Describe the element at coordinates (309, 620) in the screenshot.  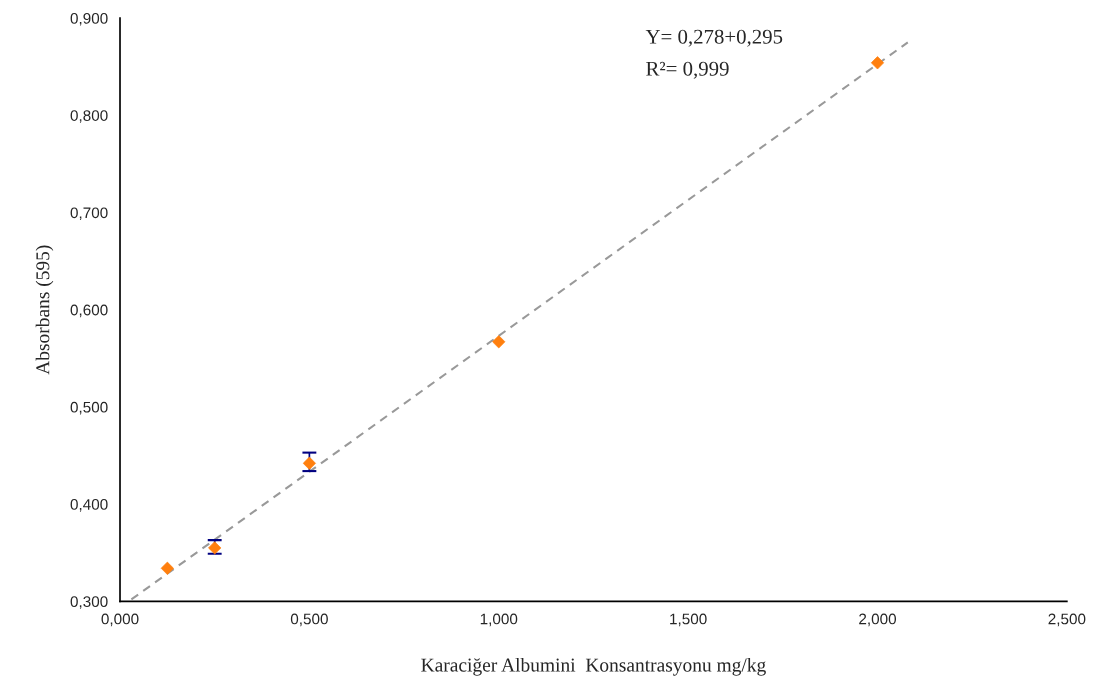
I see `x-tick-label: 0,500` at that location.